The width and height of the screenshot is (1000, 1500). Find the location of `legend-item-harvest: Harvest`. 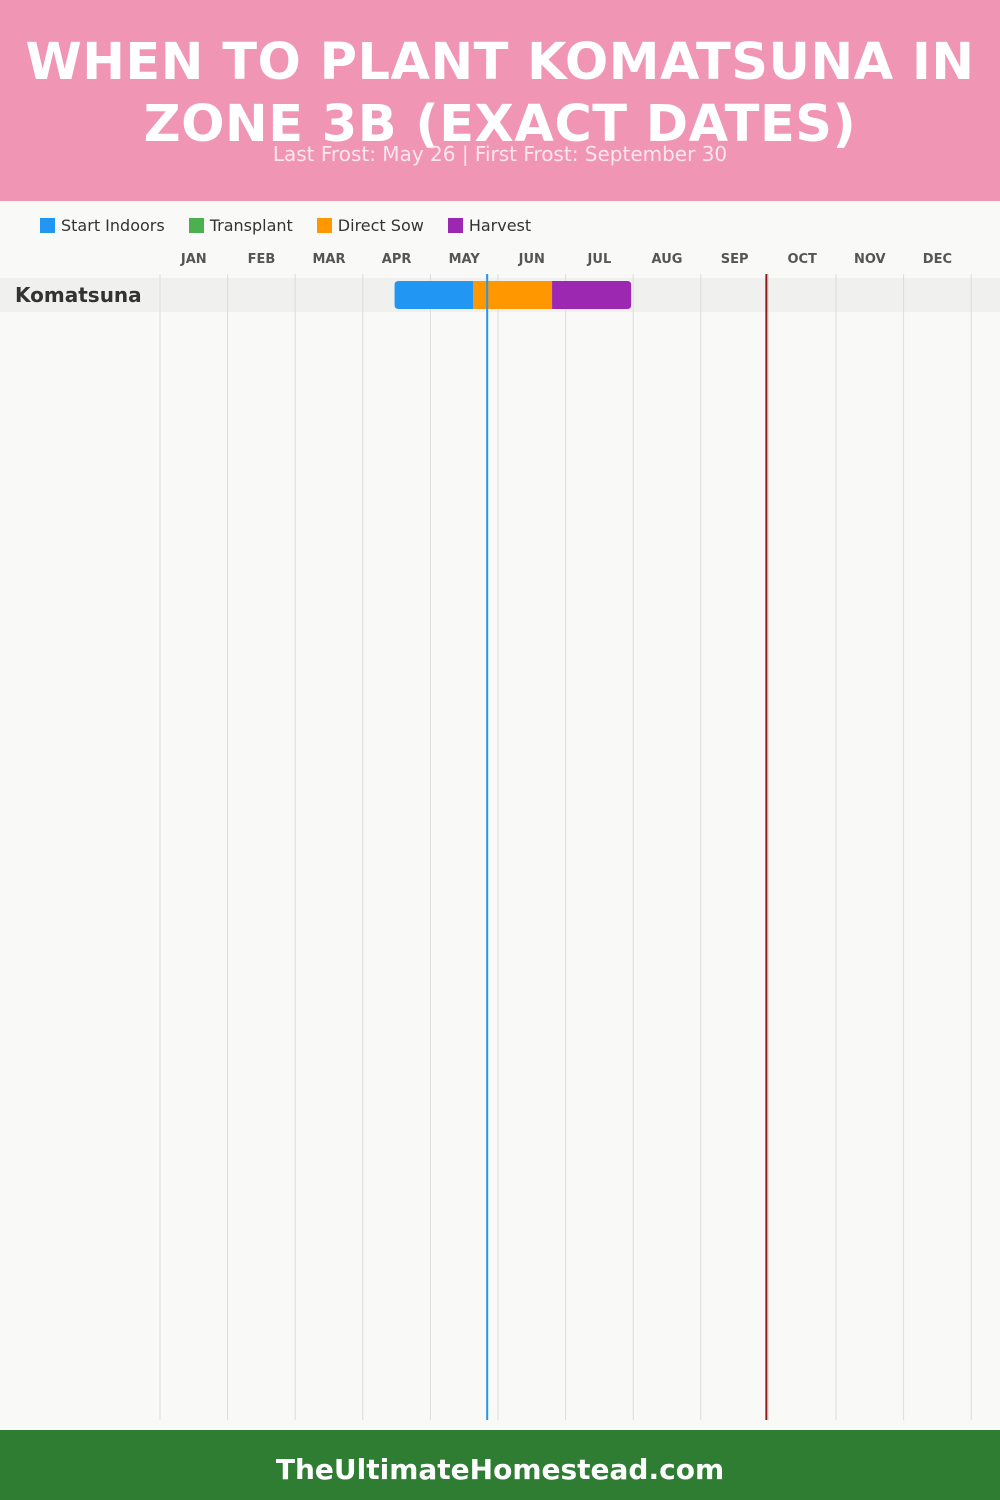

legend-item-harvest: Harvest is located at coordinates (489, 225).